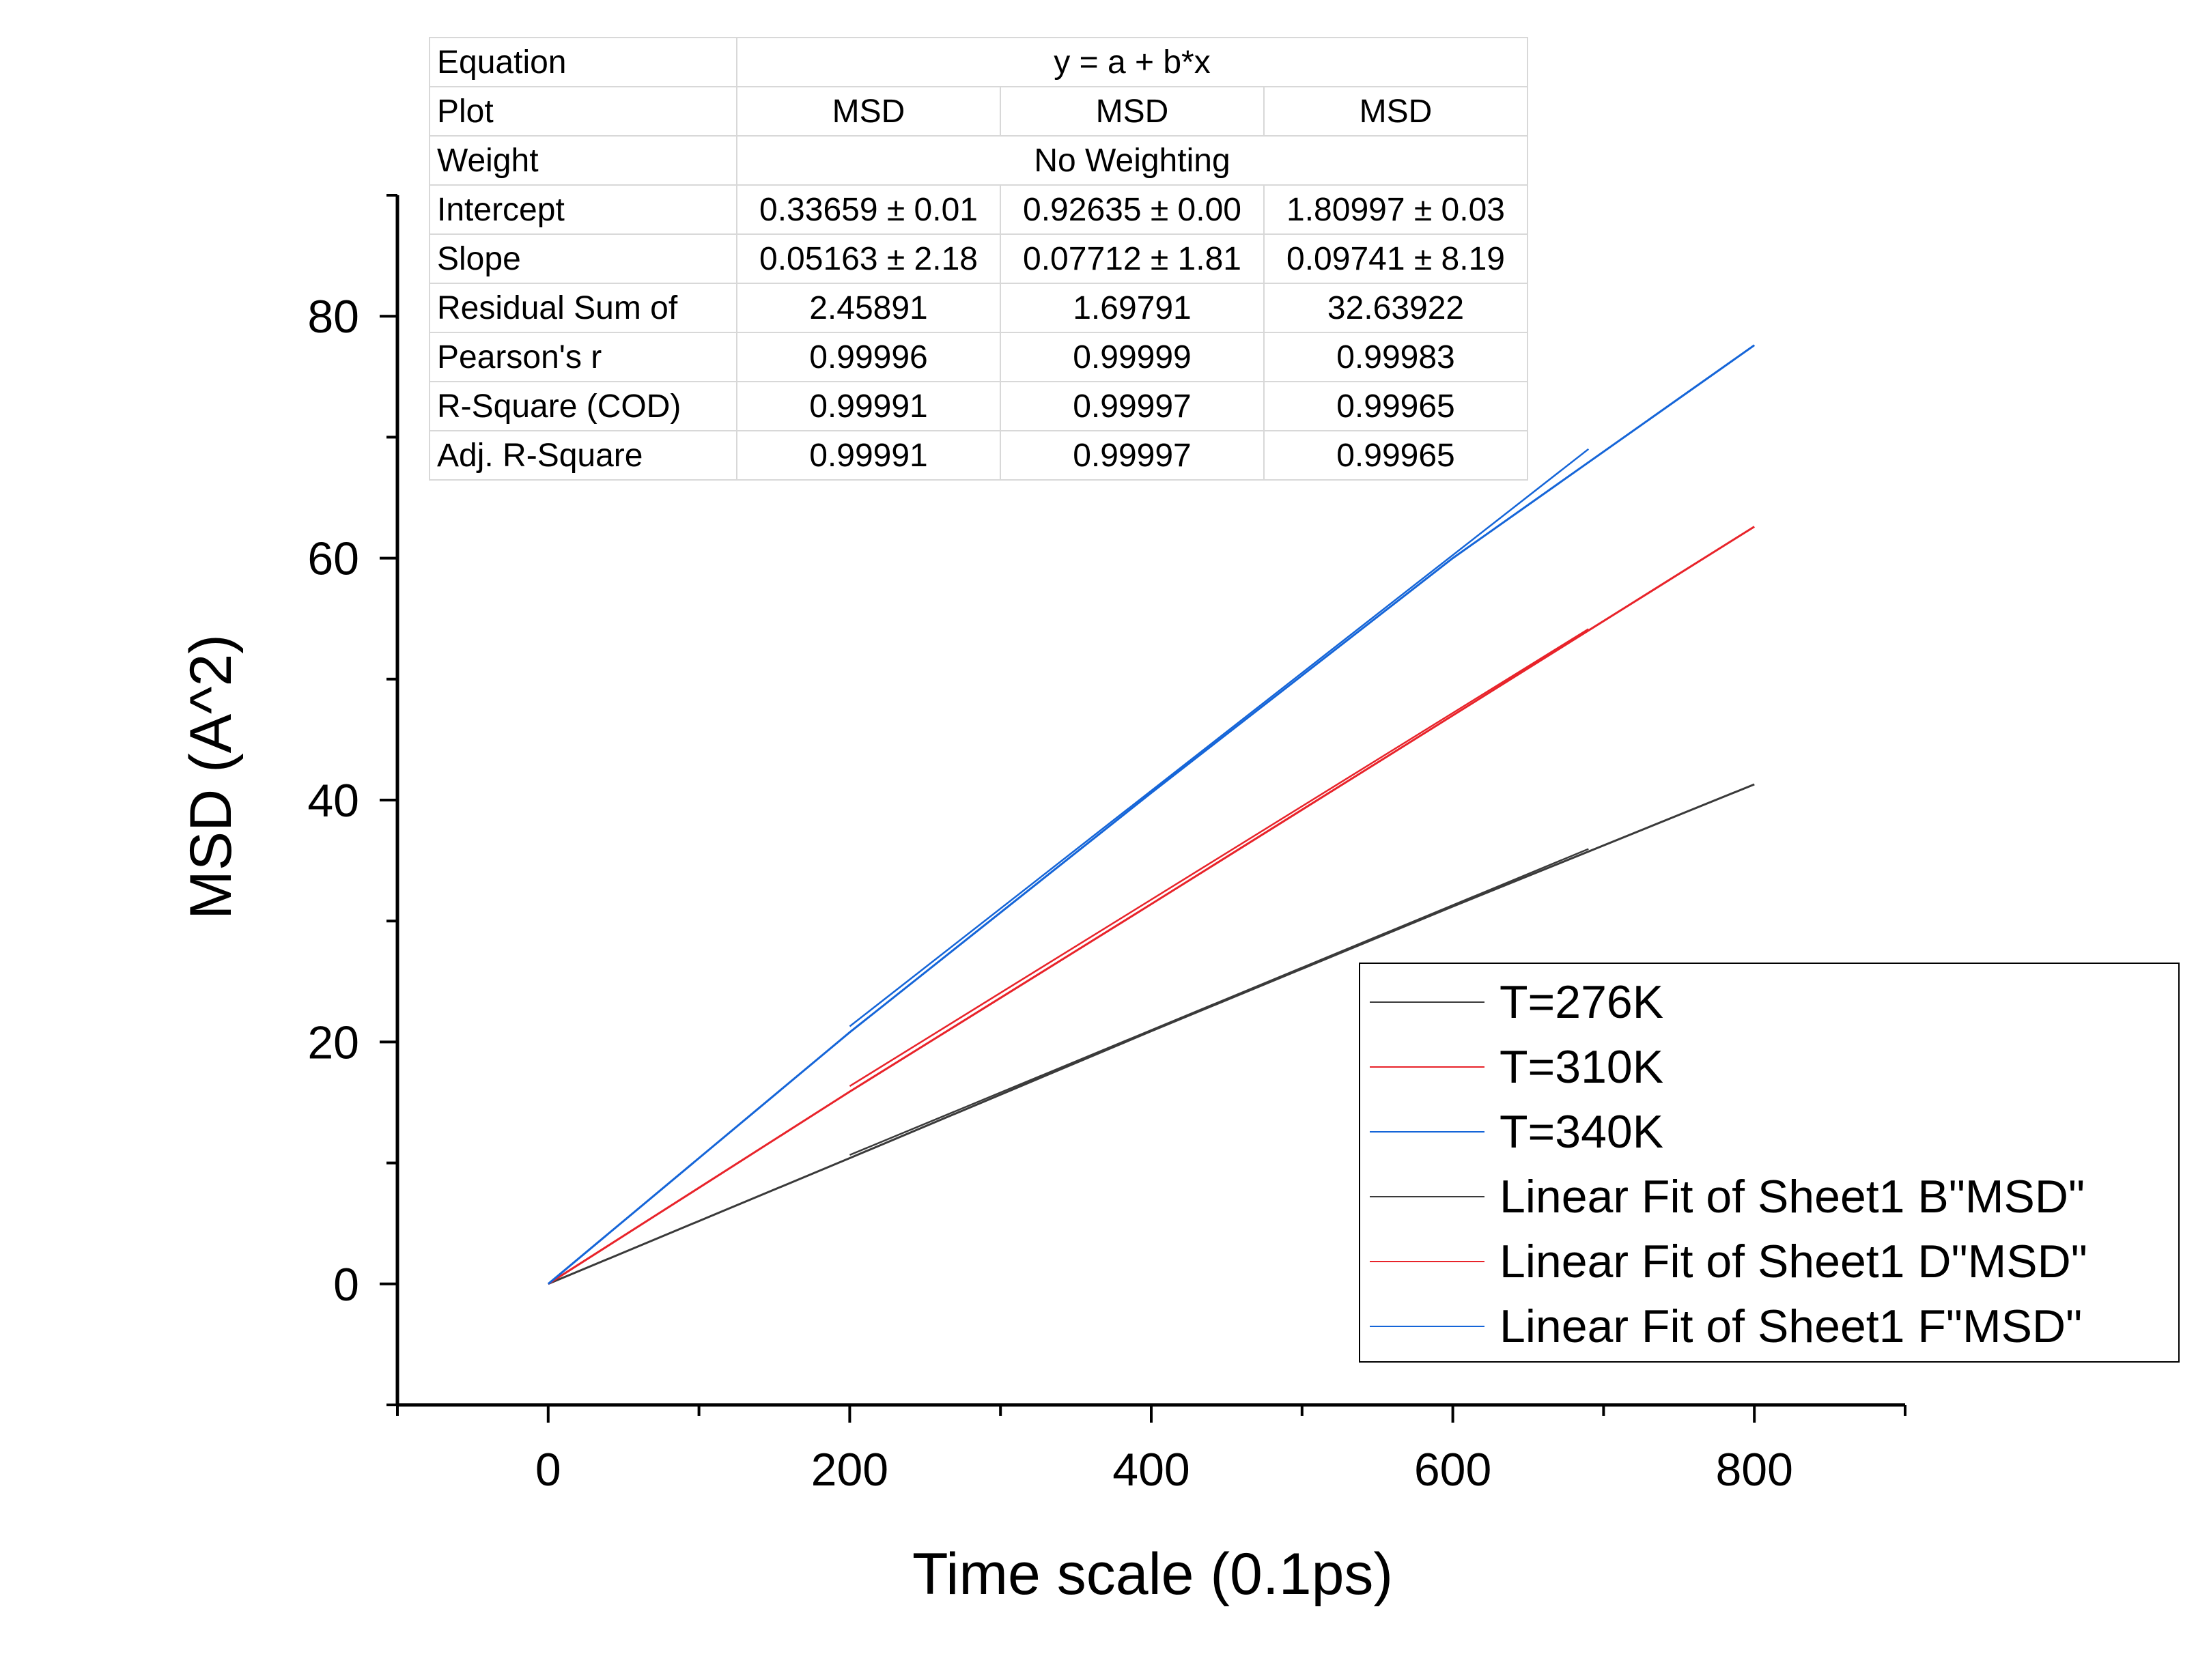  Describe the element at coordinates (333, 1042) in the screenshot. I see `y-tick-label: 20` at that location.